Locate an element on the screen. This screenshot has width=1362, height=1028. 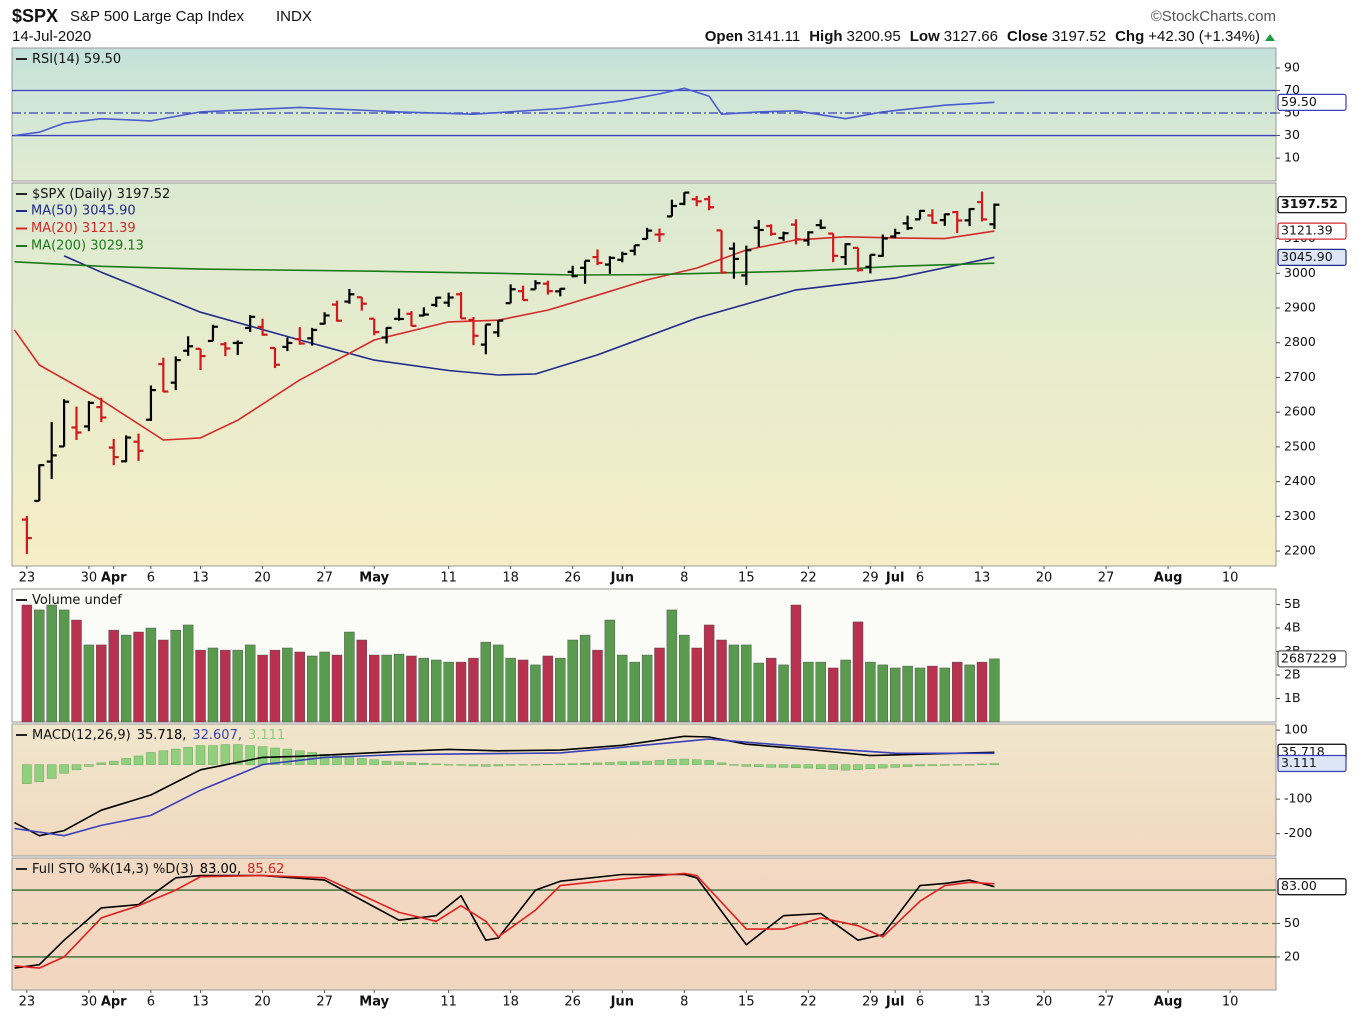
quote-label: Low is located at coordinates (925, 36).